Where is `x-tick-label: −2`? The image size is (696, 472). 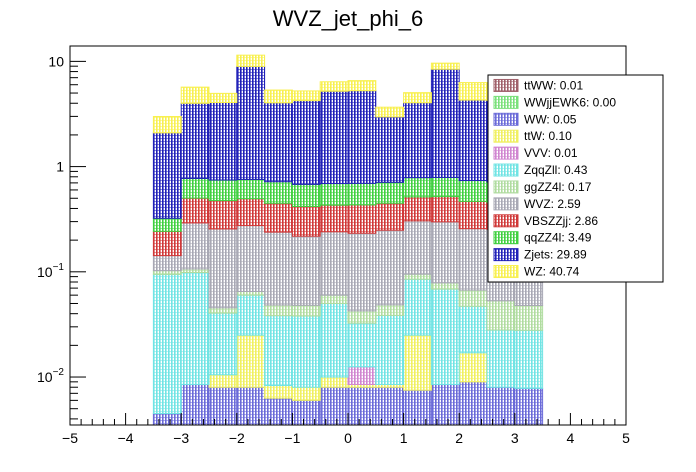
x-tick-label: −2 is located at coordinates (237, 438).